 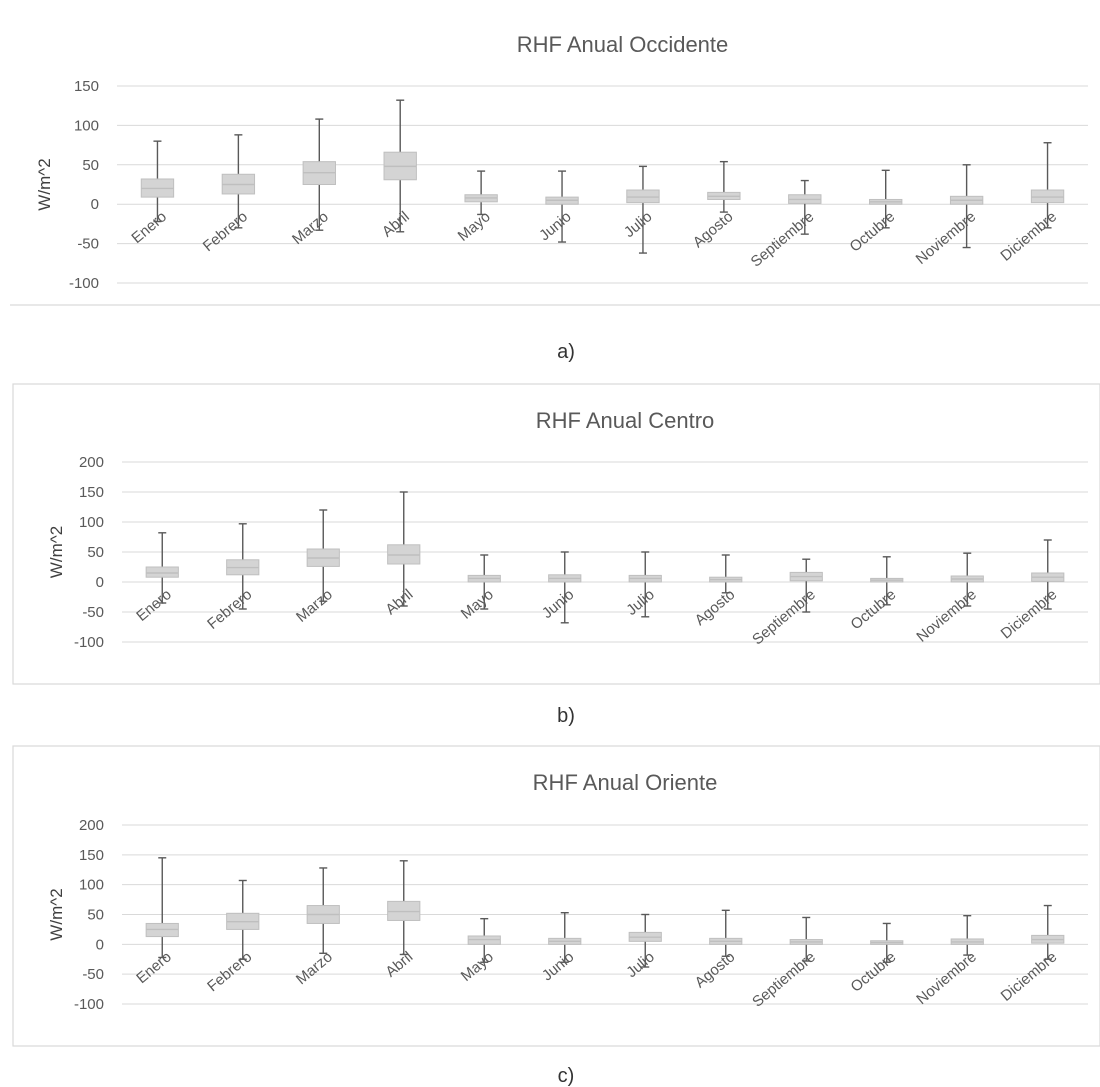 What do you see at coordinates (566, 716) in the screenshot?
I see `panel-caption: b)` at bounding box center [566, 716].